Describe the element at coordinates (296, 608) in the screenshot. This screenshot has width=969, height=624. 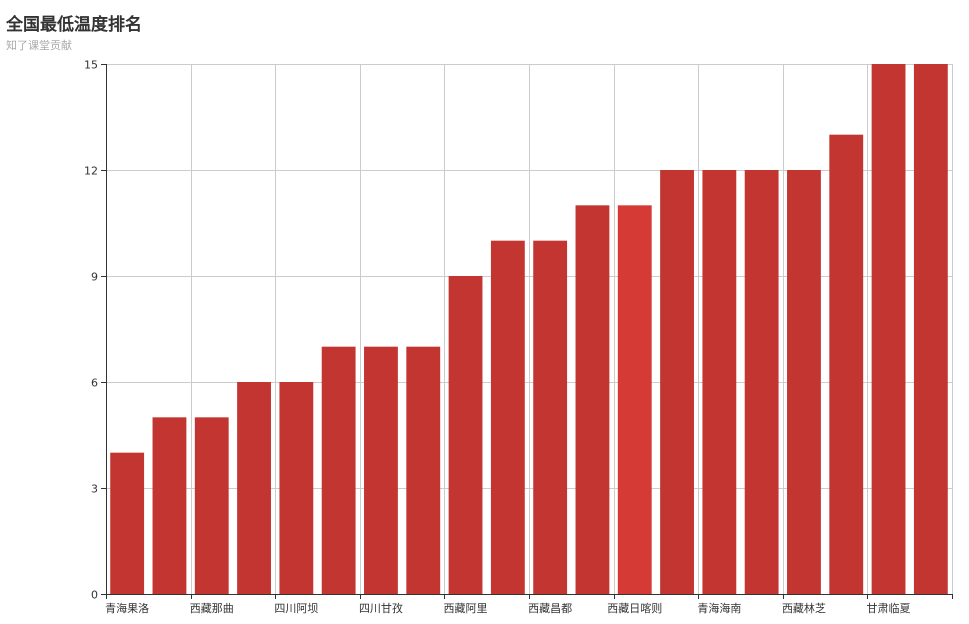
I see `x-tick-label: 四川阿坝` at that location.